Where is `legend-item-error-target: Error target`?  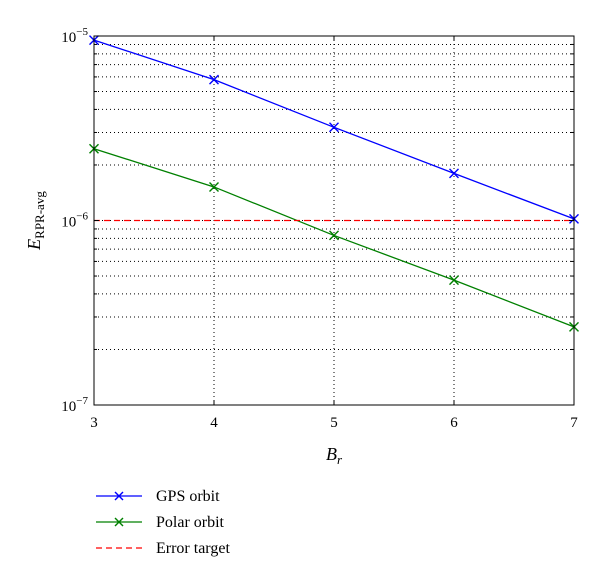 legend-item-error-target: Error target is located at coordinates (163, 548).